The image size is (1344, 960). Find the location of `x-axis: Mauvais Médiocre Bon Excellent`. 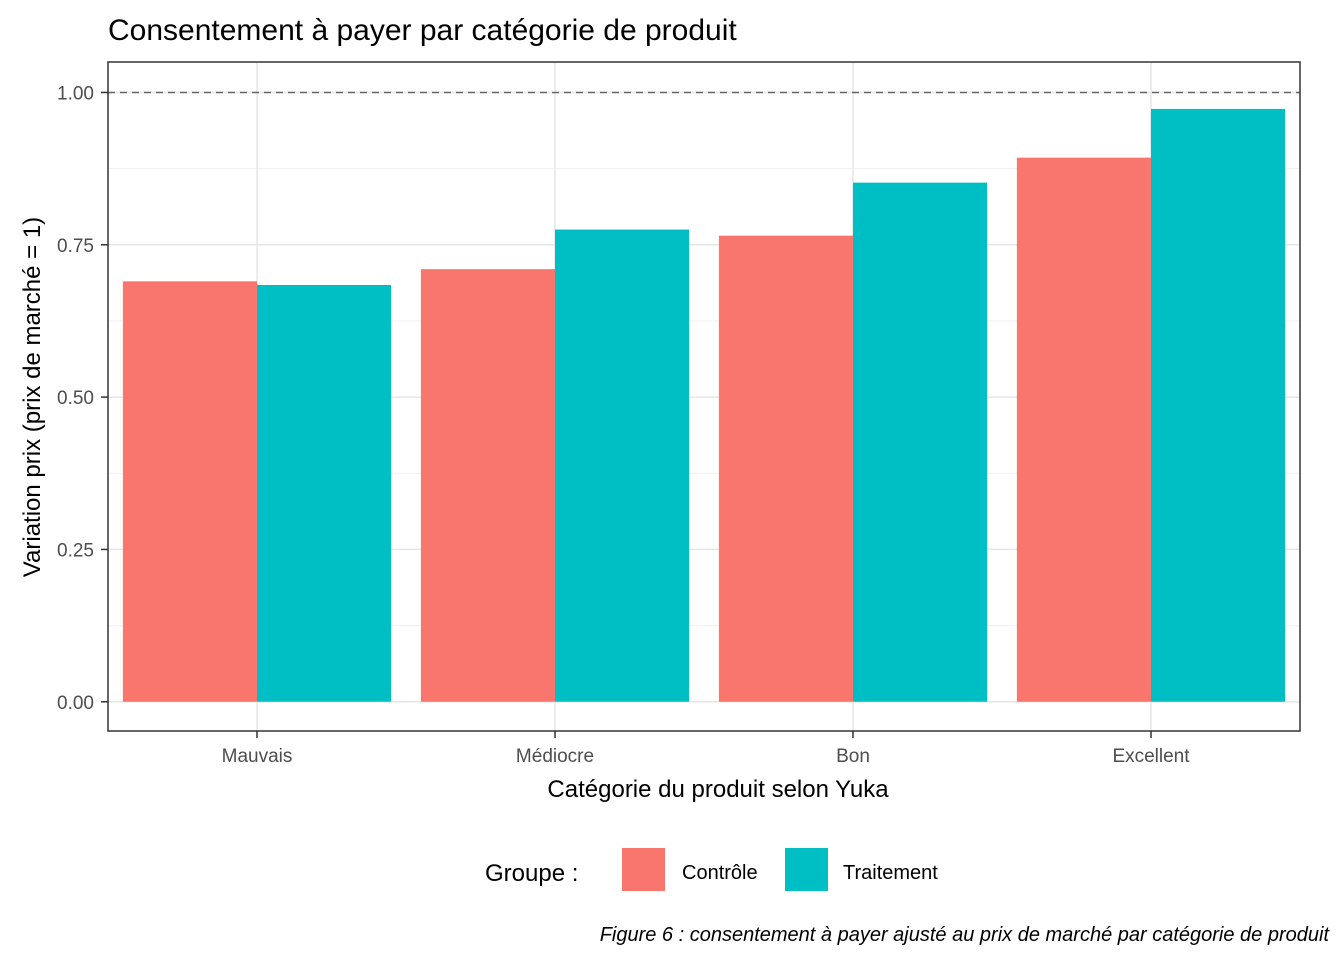

x-axis: Mauvais Médiocre Bon Excellent is located at coordinates (706, 749).